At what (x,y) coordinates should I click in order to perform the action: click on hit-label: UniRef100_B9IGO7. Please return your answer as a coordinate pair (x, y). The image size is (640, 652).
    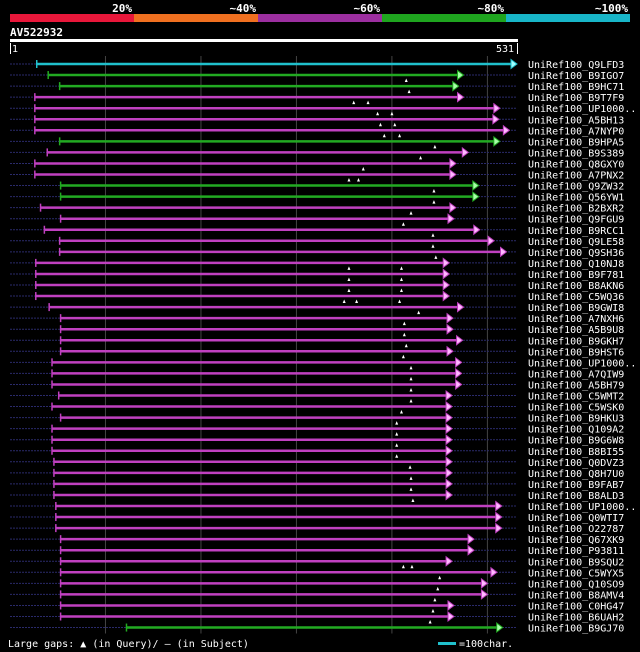
    Looking at the image, I should click on (576, 76).